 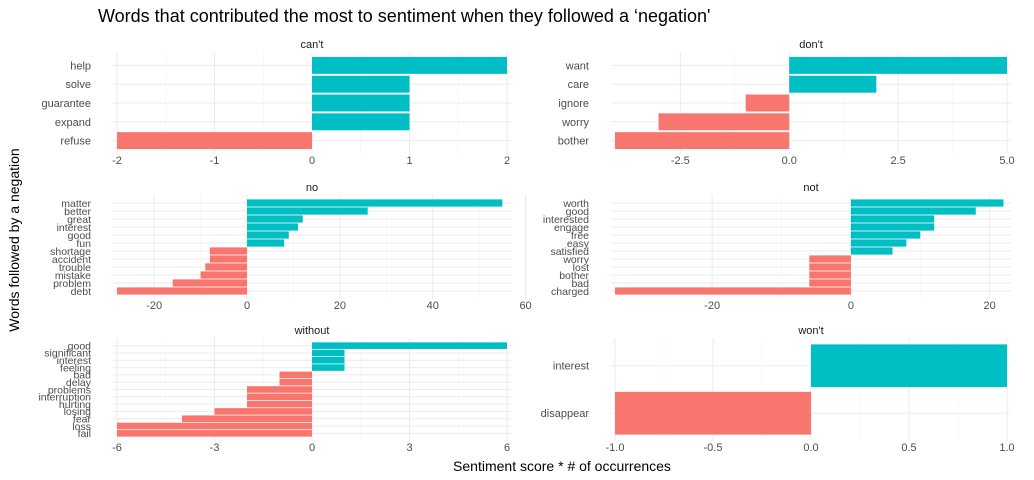 I want to click on facet-title-2: no, so click(x=312, y=188).